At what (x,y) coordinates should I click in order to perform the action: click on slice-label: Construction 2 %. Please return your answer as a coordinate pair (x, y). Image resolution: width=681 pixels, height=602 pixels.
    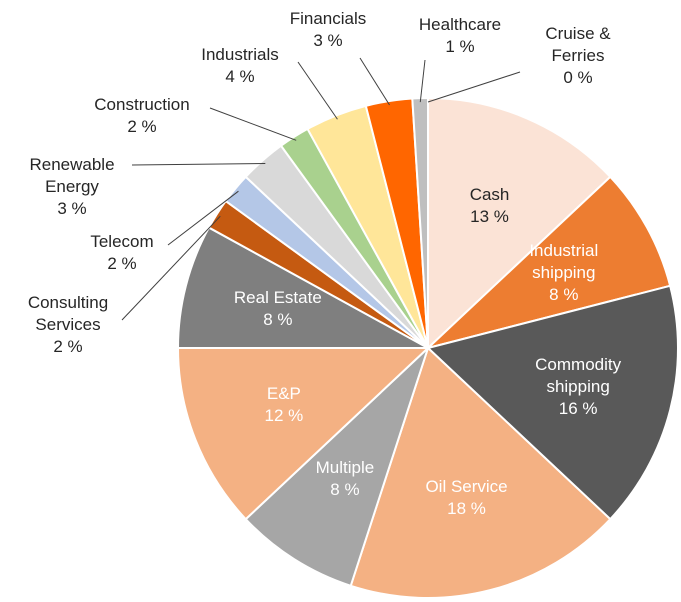
    Looking at the image, I should click on (142, 116).